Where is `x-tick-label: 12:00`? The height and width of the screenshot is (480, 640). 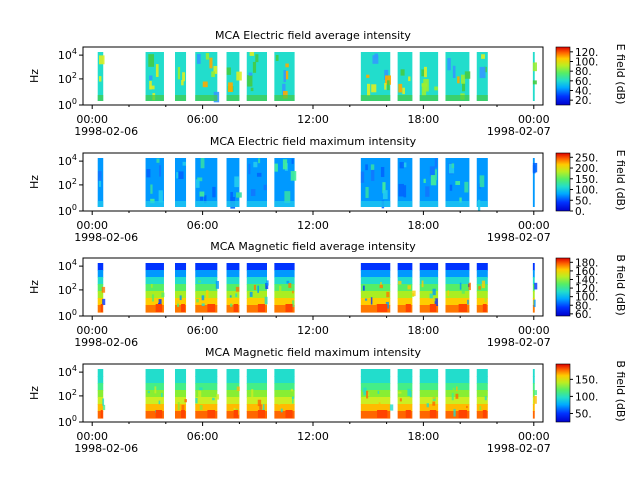 x-tick-label: 12:00 is located at coordinates (313, 225).